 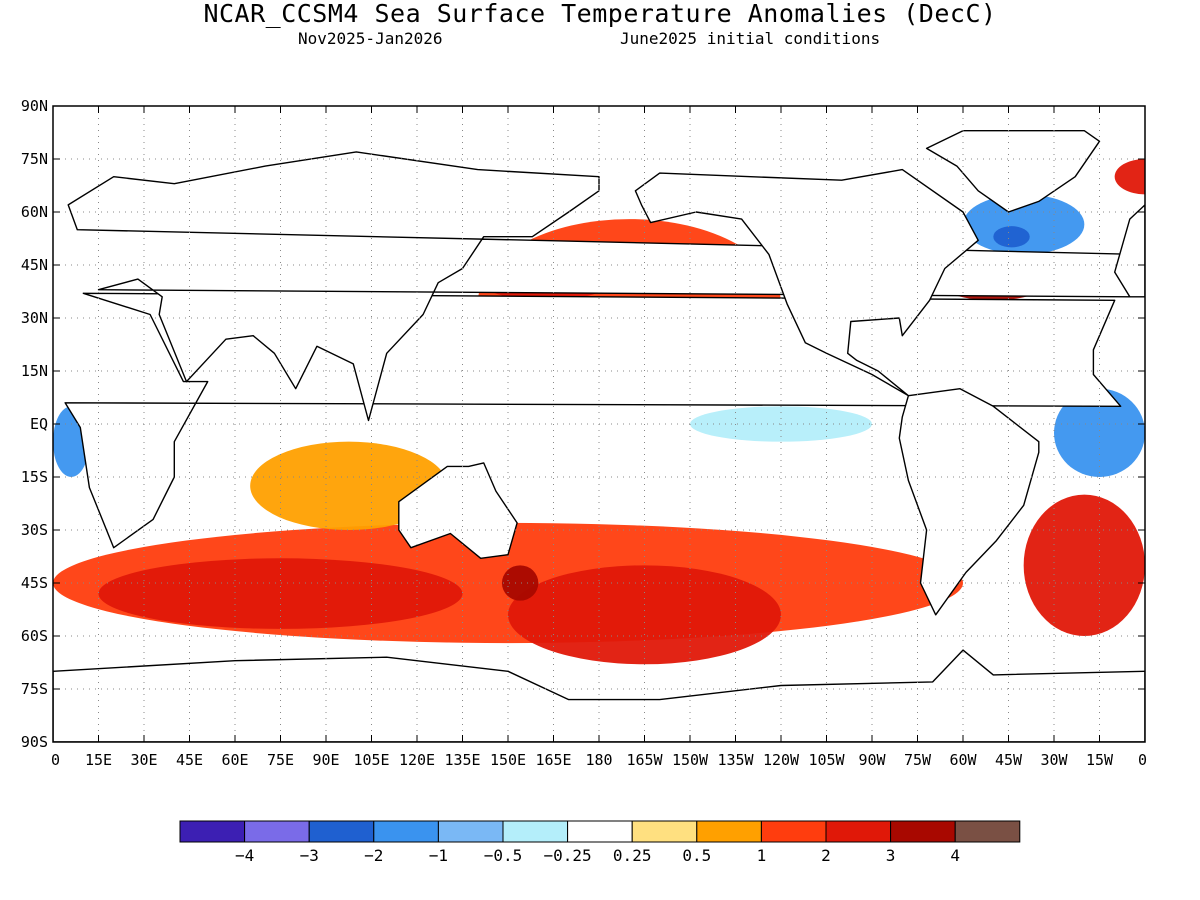 What do you see at coordinates (762, 855) in the screenshot?
I see `colorbar-label: 1` at bounding box center [762, 855].